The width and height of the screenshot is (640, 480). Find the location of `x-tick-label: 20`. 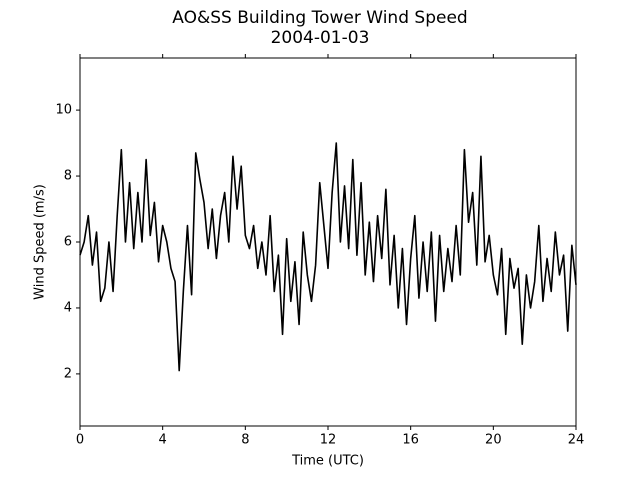

x-tick-label: 20 is located at coordinates (493, 440).